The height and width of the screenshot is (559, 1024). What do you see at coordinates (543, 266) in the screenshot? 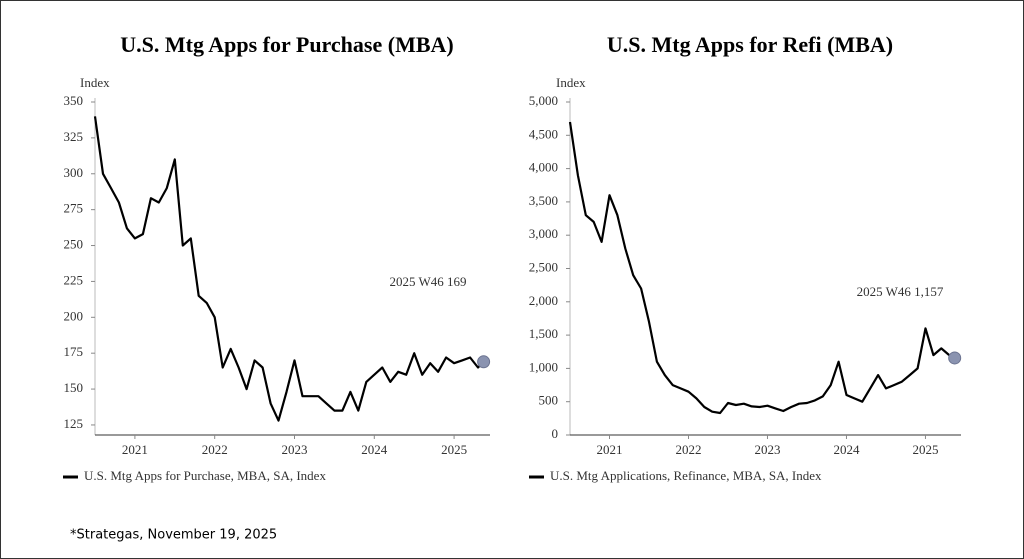
I see `y-tick-label: 2,500` at bounding box center [543, 266].